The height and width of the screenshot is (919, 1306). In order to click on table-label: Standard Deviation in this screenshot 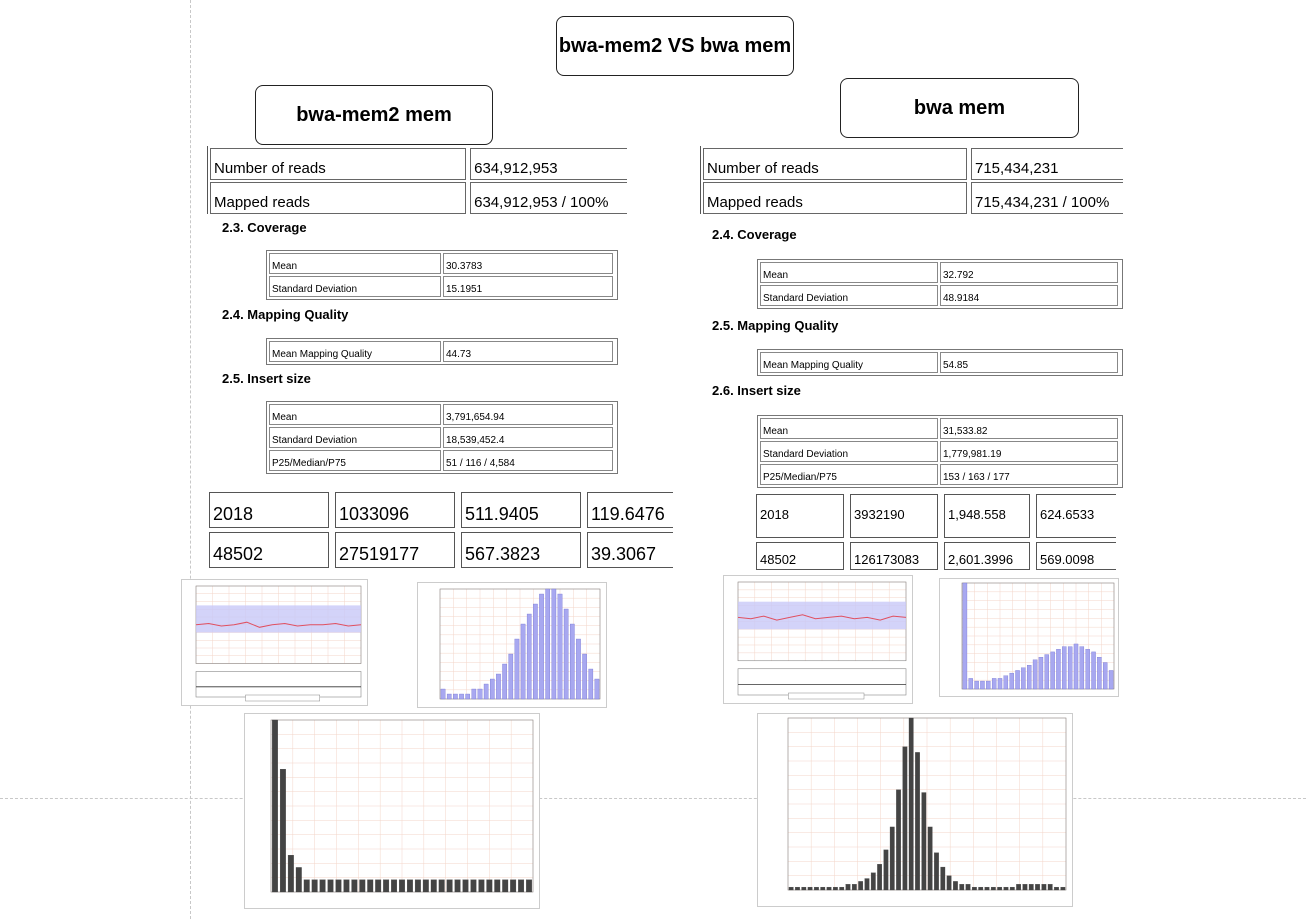, I will do `click(849, 451)`.